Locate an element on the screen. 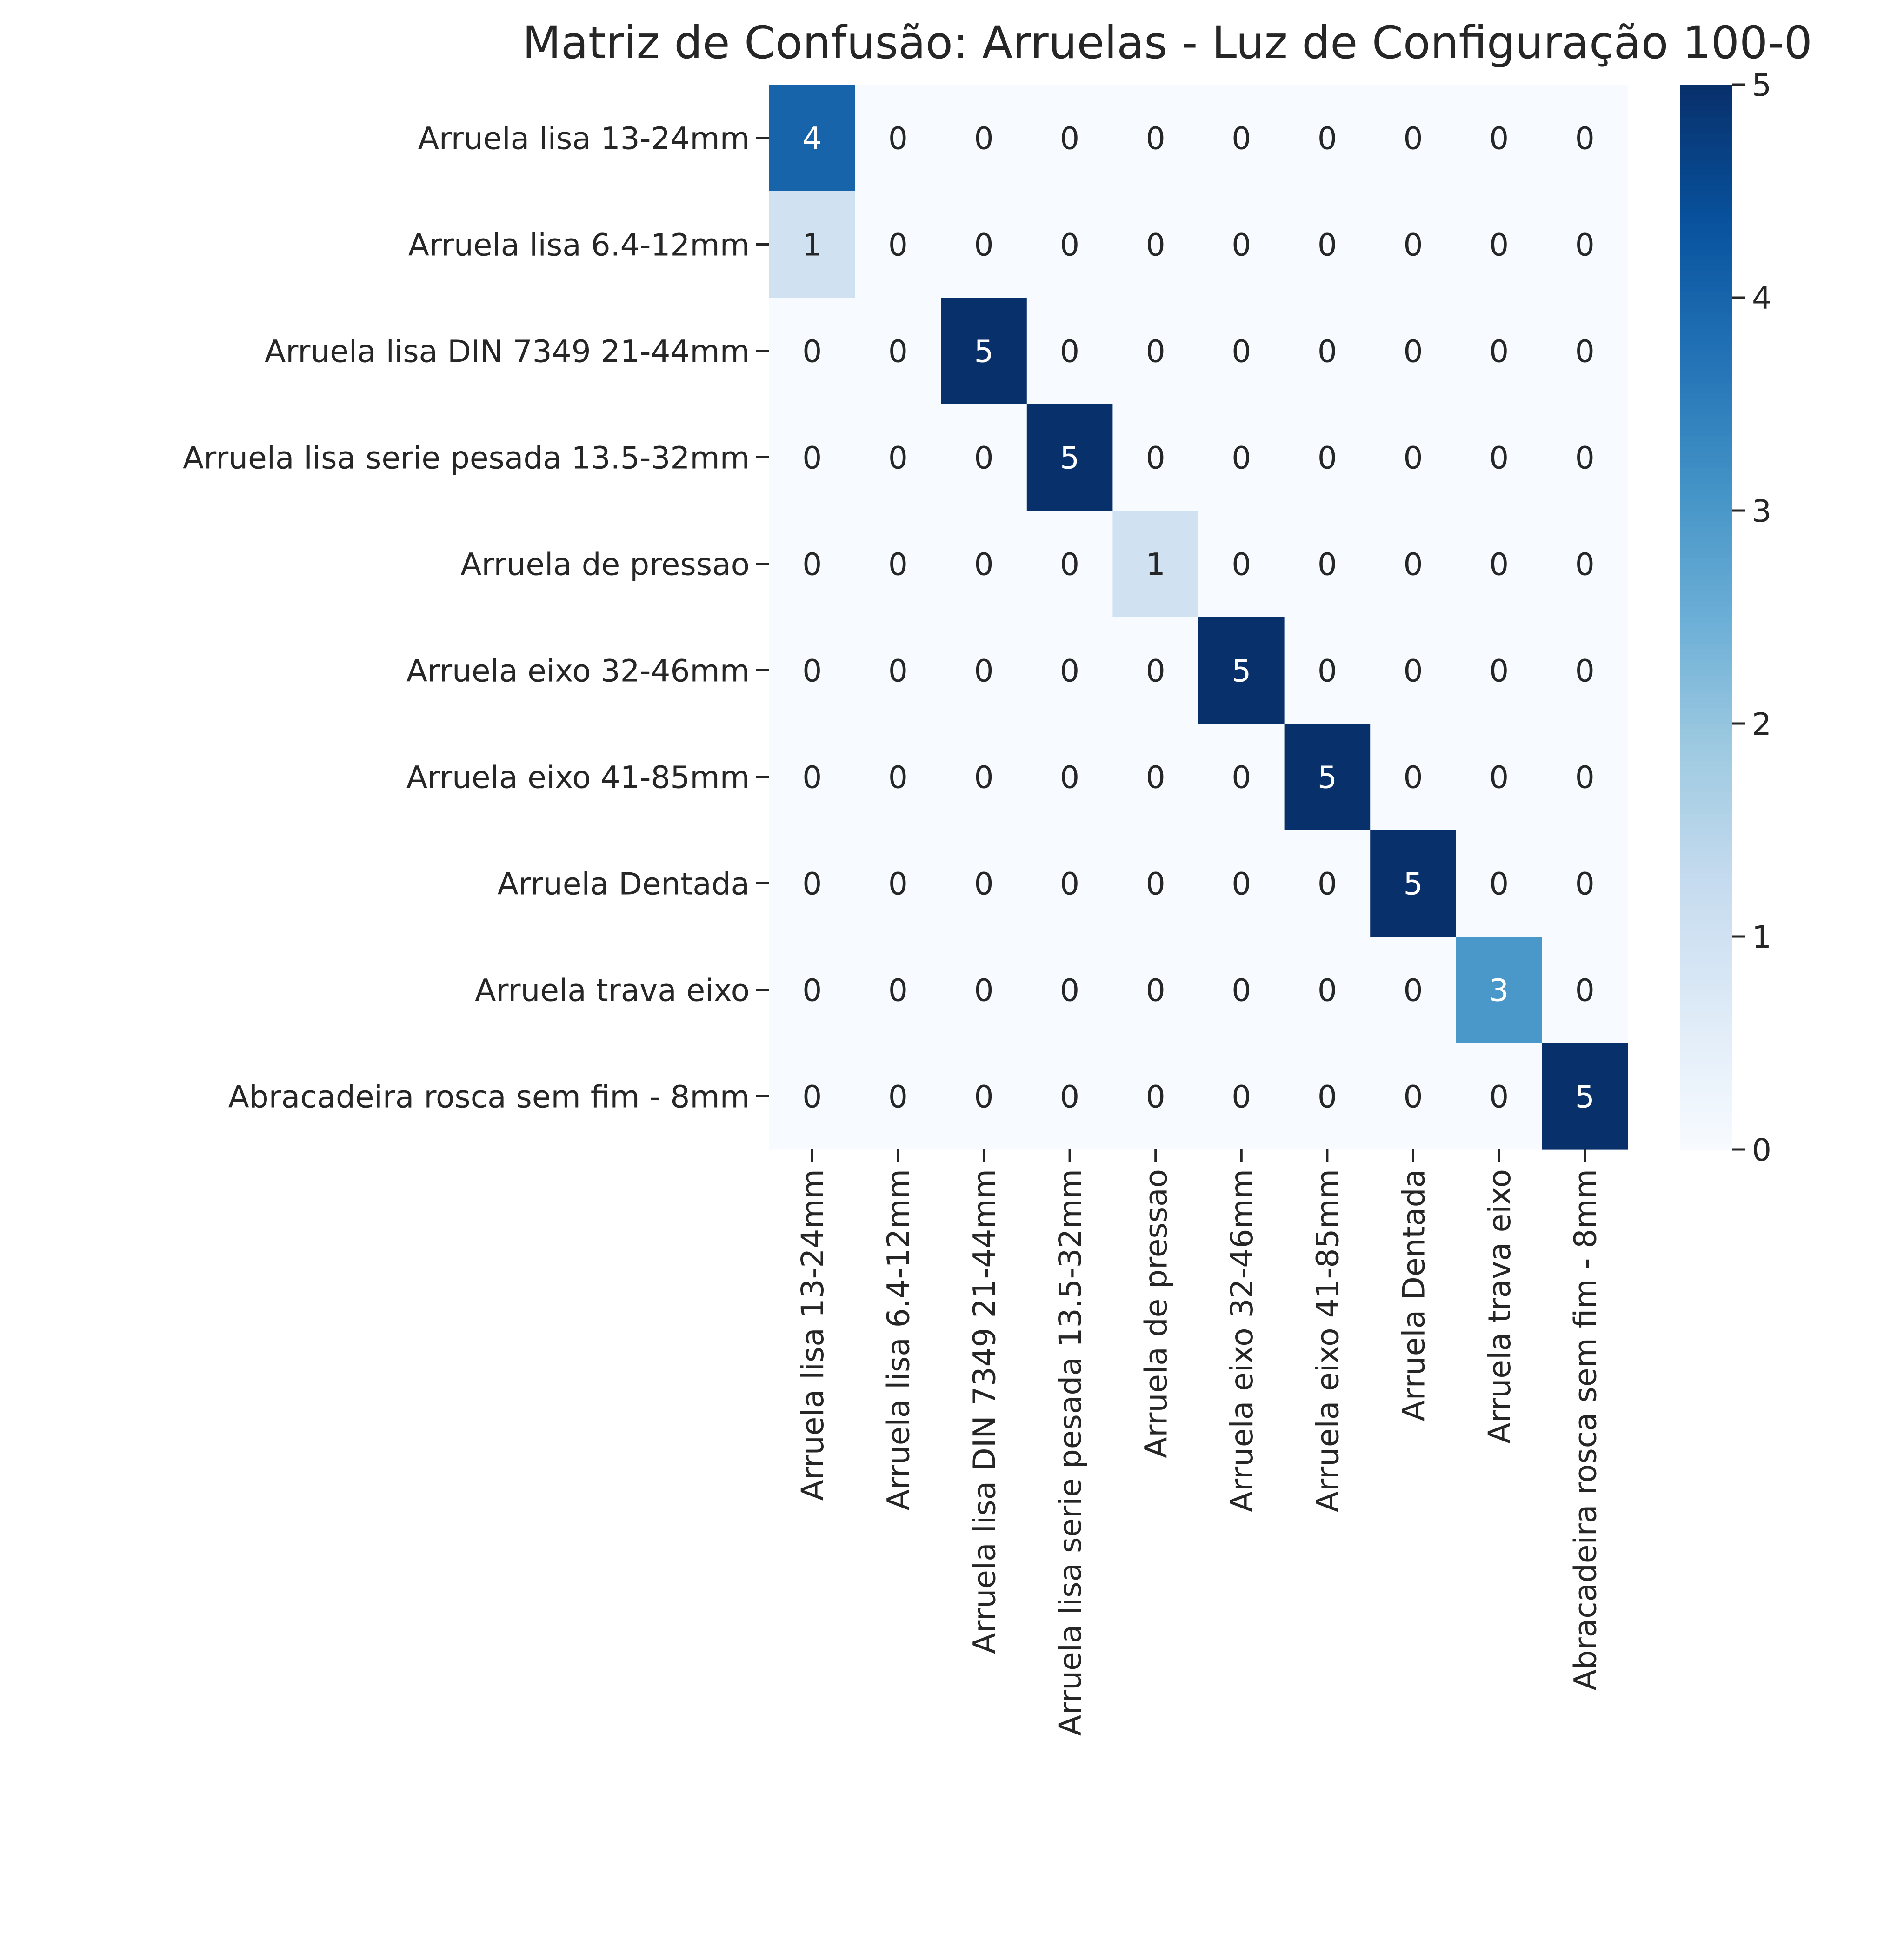 The height and width of the screenshot is (1933, 1904). colorbar-tick-label: 4 is located at coordinates (1761, 298).